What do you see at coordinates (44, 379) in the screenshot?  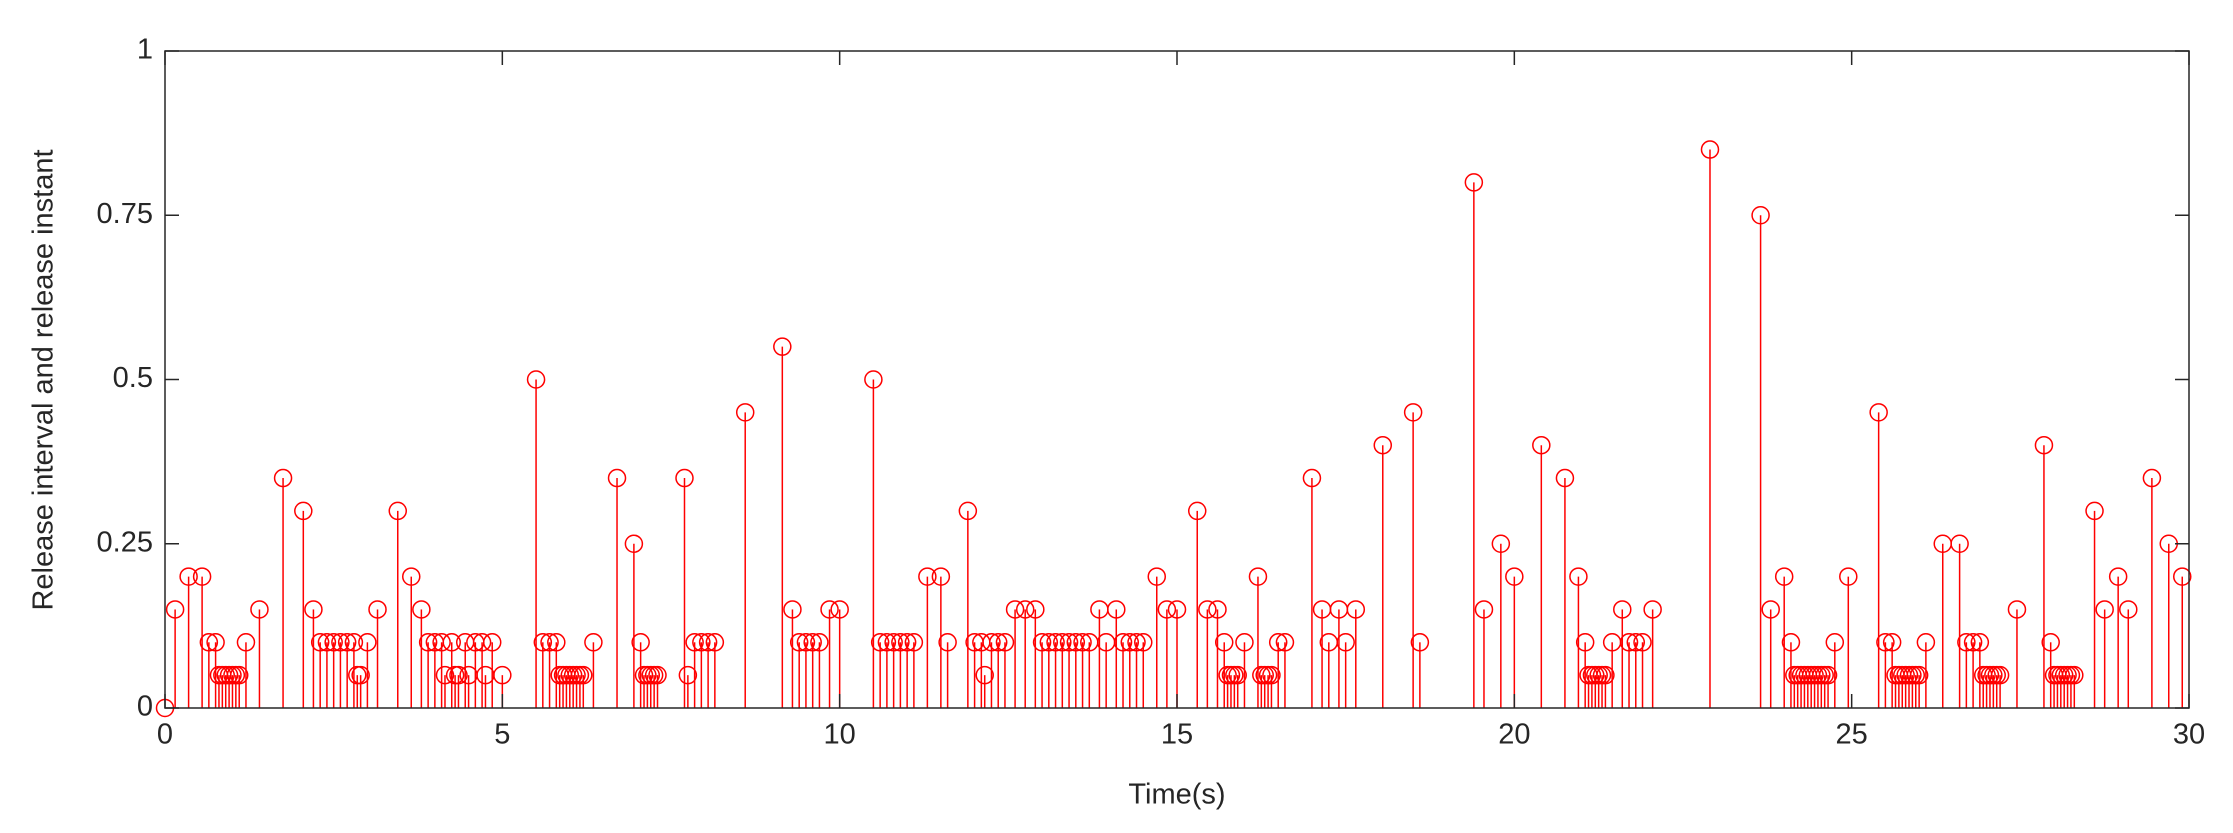 I see `y-axis-label: Release interval and release instant` at bounding box center [44, 379].